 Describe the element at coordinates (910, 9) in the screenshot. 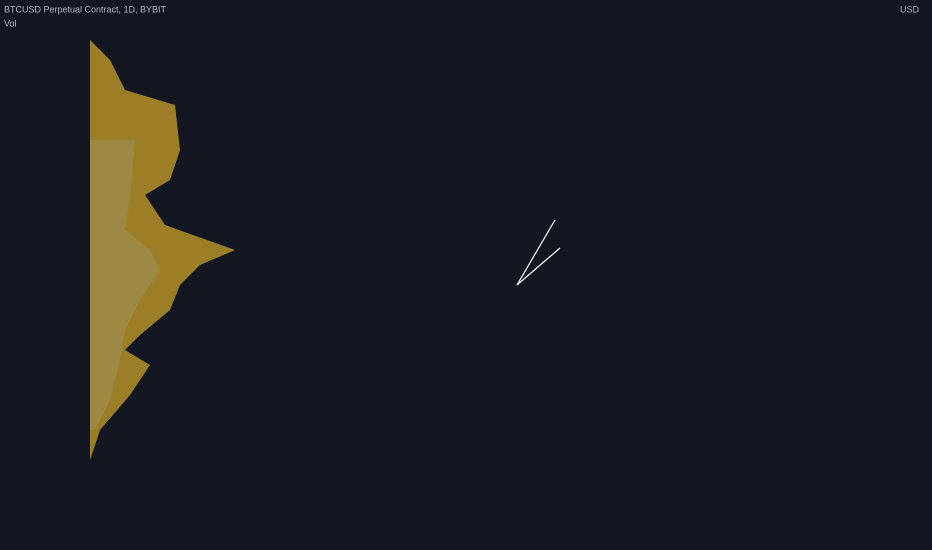

I see `currency: USD` at that location.